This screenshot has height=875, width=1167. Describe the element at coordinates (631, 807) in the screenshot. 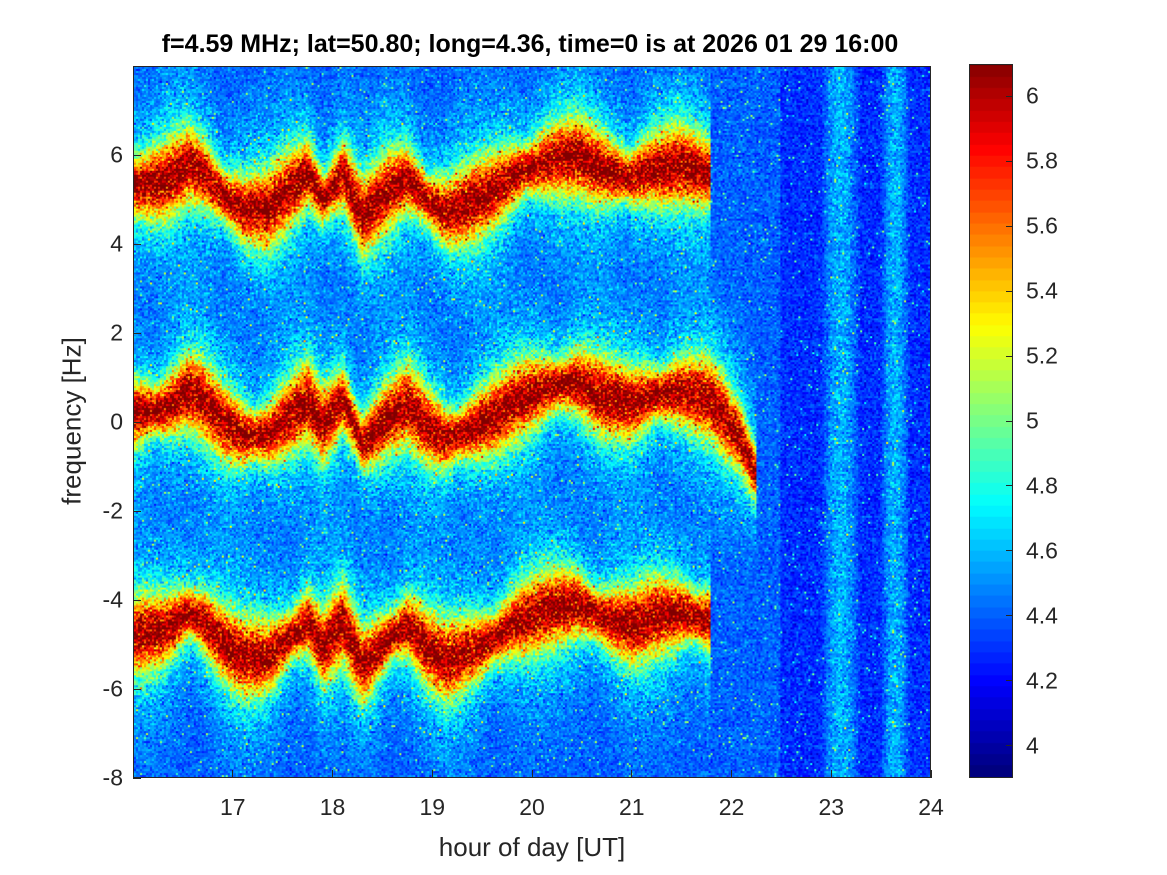

I see `x-tick-label: 21` at that location.